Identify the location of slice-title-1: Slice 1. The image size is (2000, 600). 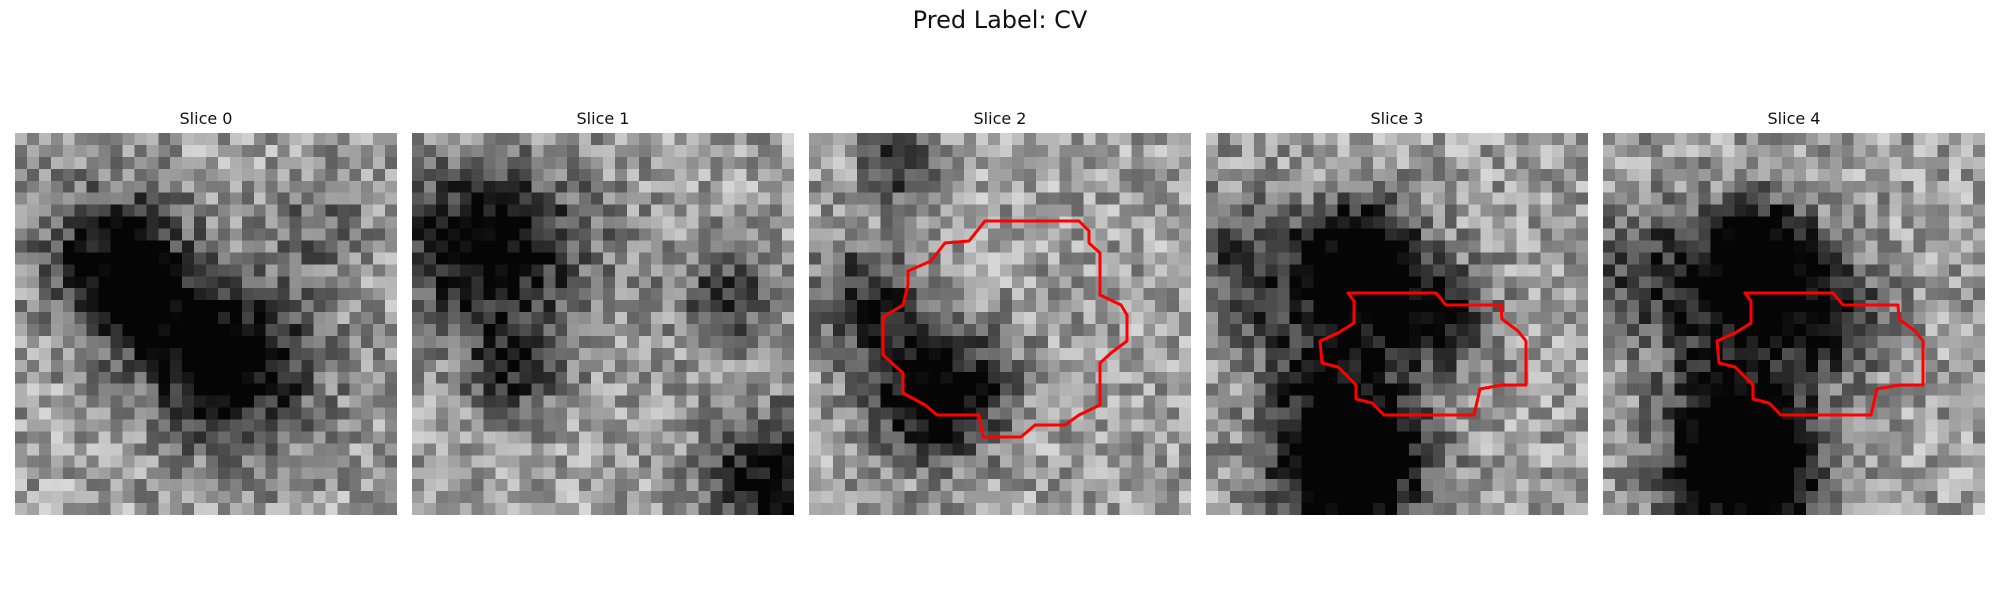
(603, 118).